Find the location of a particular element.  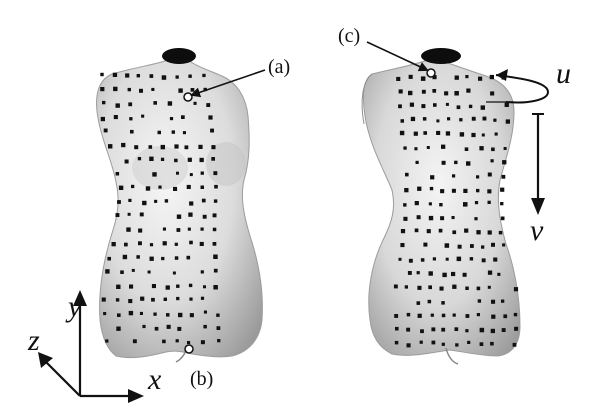

axis-y-label: y is located at coordinates (73, 306).